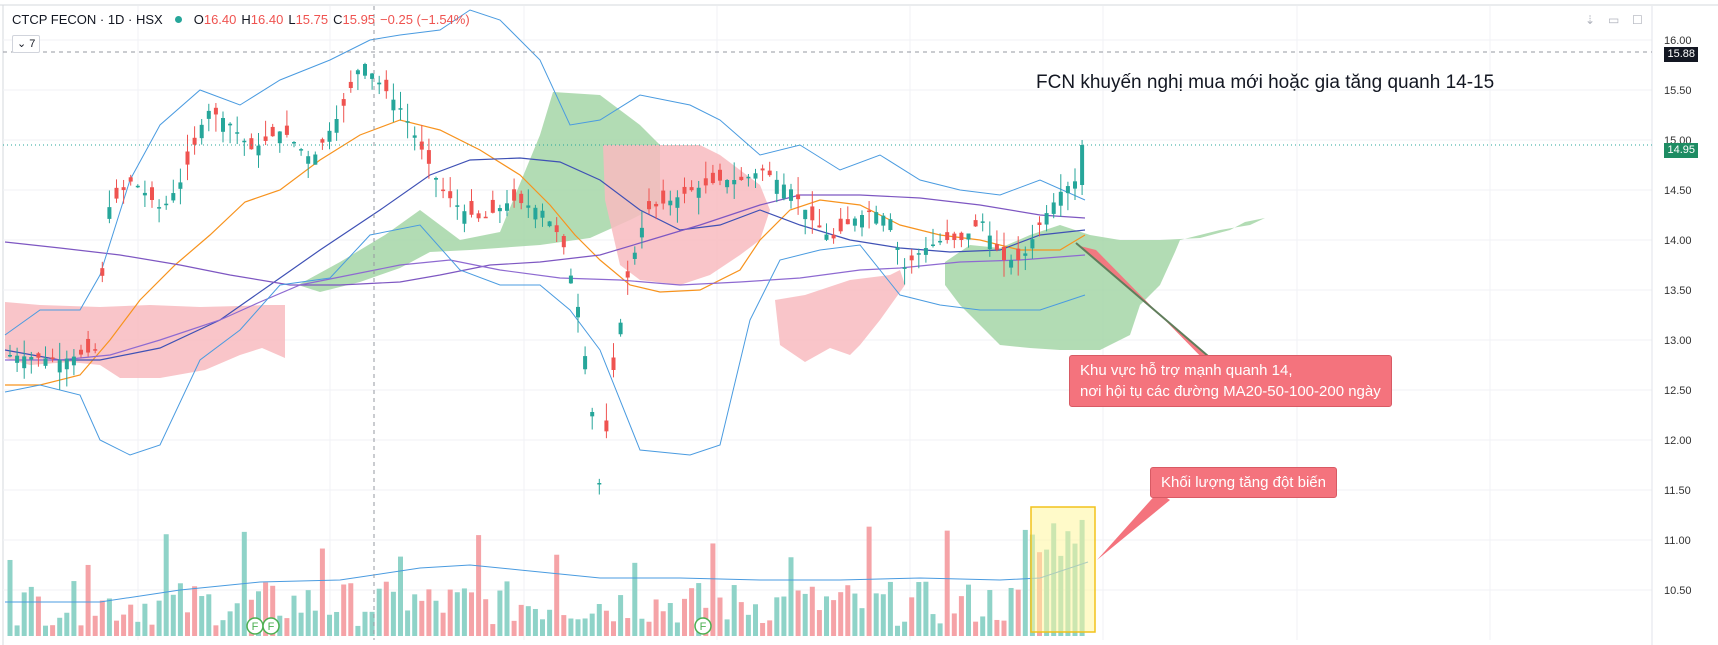  I want to click on close-value: 15.95, so click(359, 19).